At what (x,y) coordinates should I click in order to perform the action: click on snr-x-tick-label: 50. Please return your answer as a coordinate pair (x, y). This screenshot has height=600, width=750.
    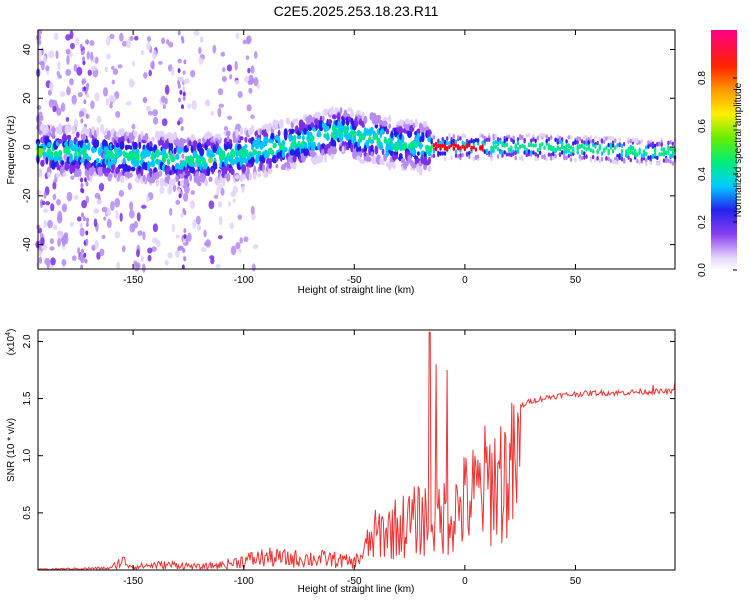
    Looking at the image, I should click on (576, 581).